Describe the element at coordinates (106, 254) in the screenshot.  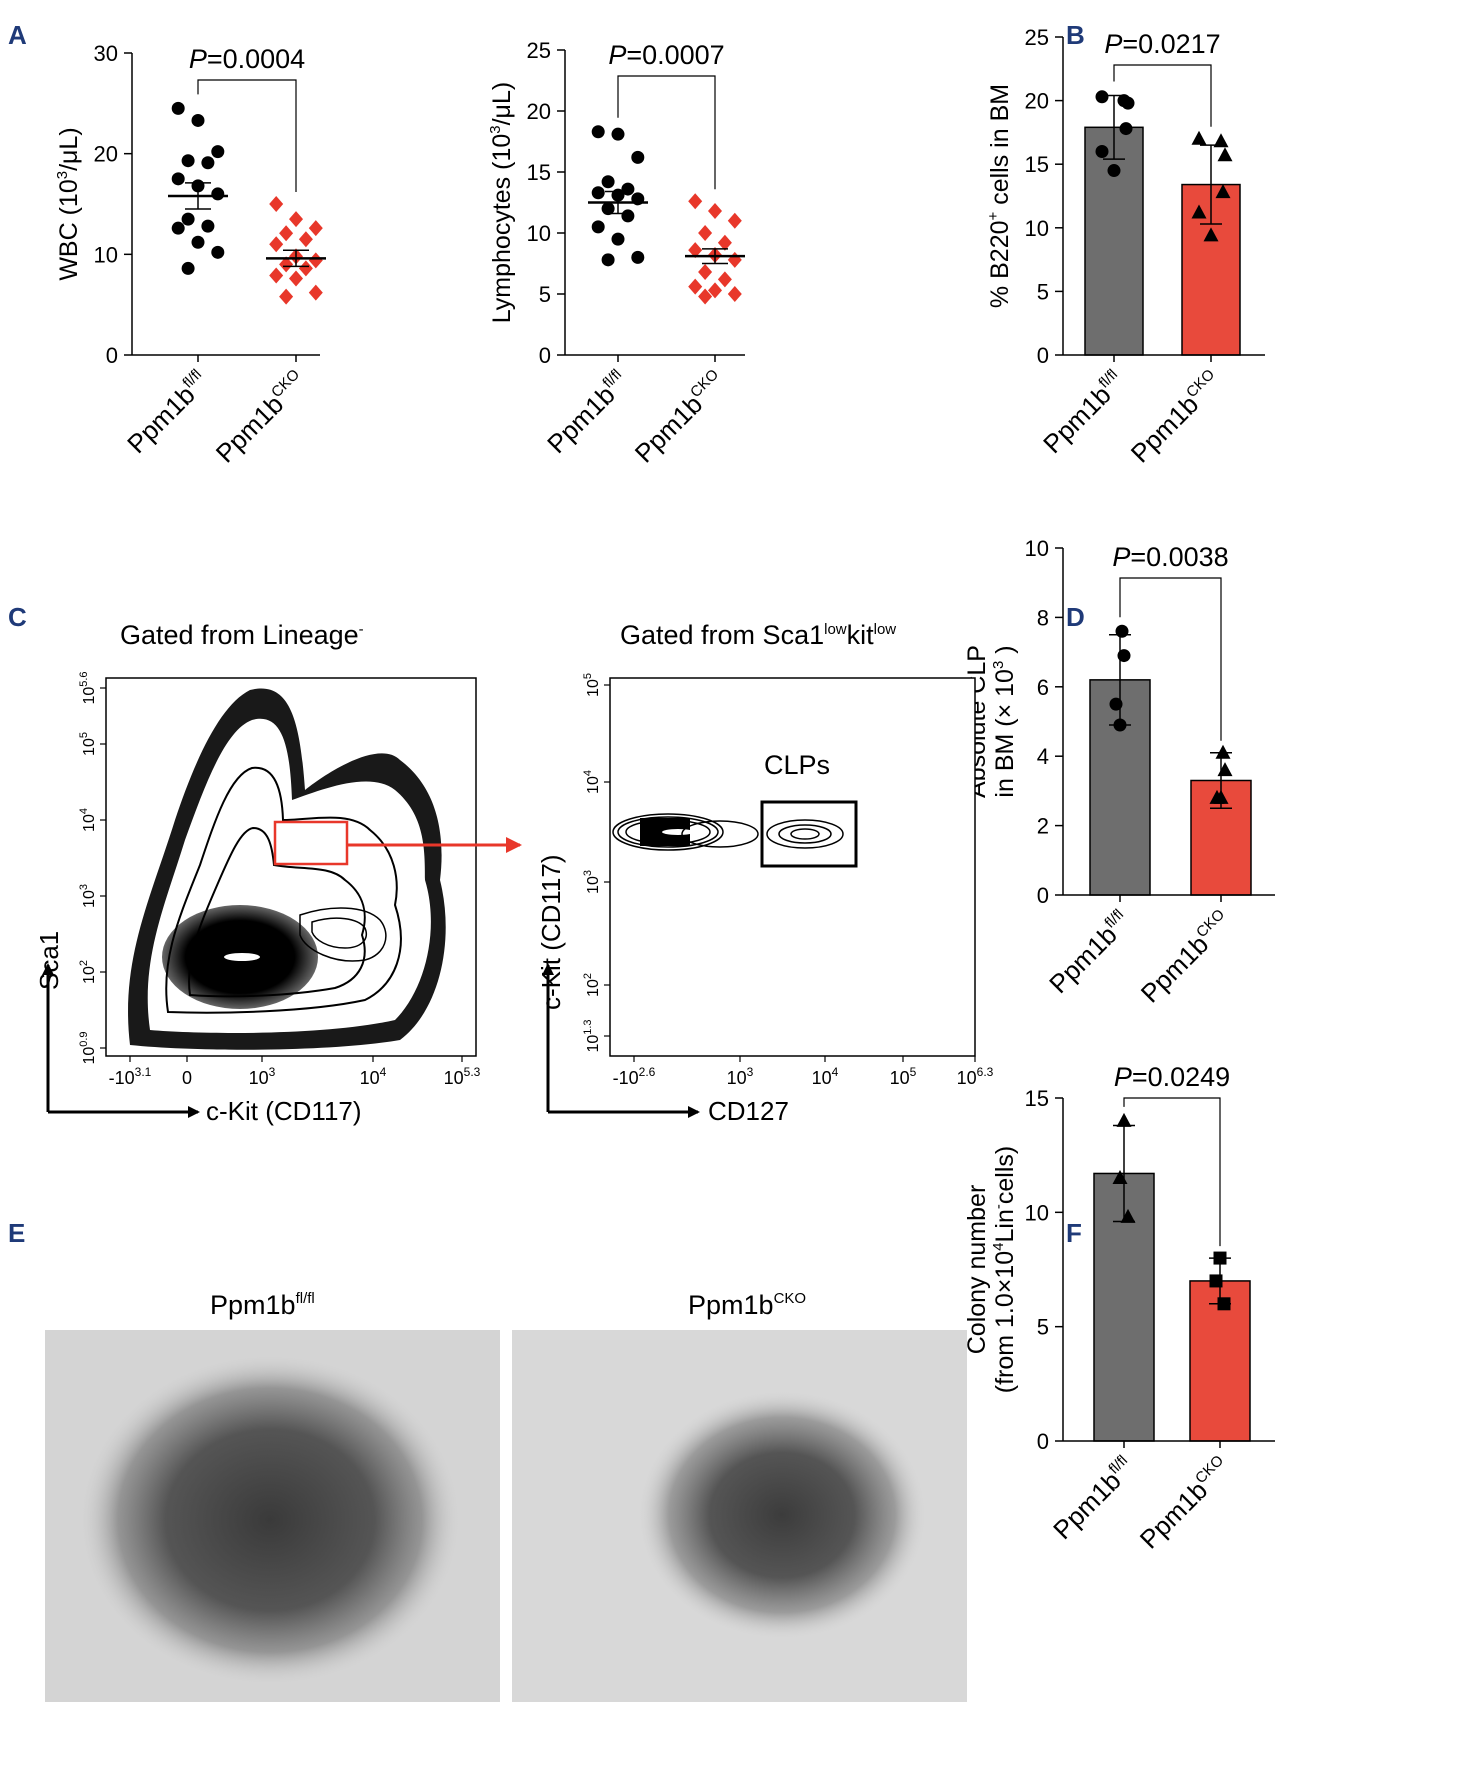
I see `y-tick-label: 10` at that location.